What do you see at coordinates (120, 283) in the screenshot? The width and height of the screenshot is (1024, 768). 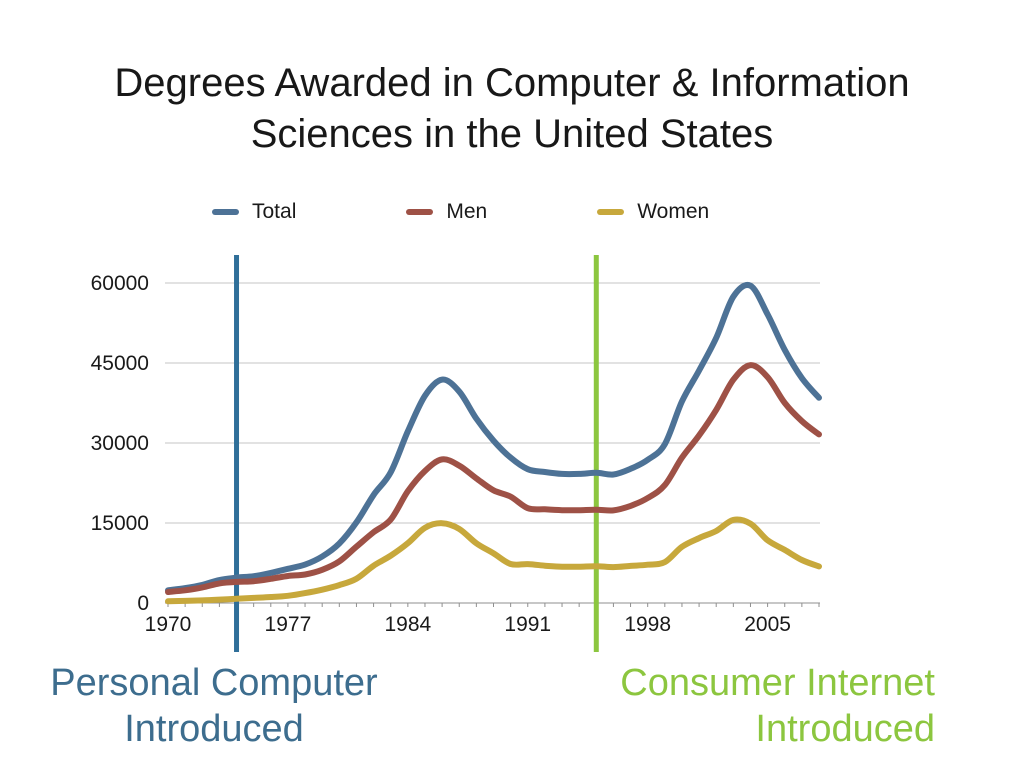 I see `y-tick-label-60000: 60000` at bounding box center [120, 283].